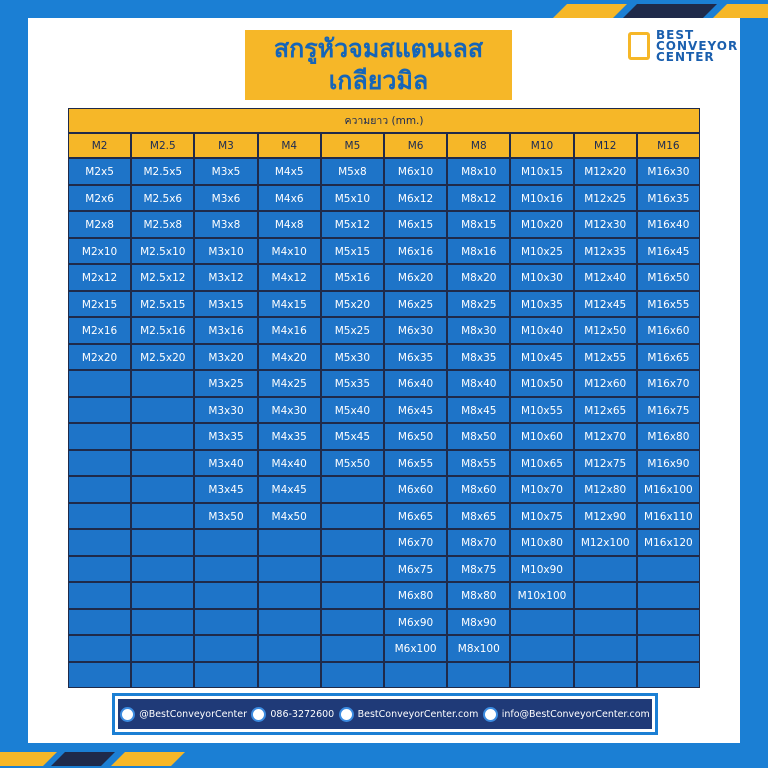  What do you see at coordinates (100, 145) in the screenshot?
I see `column-header: M2` at bounding box center [100, 145].